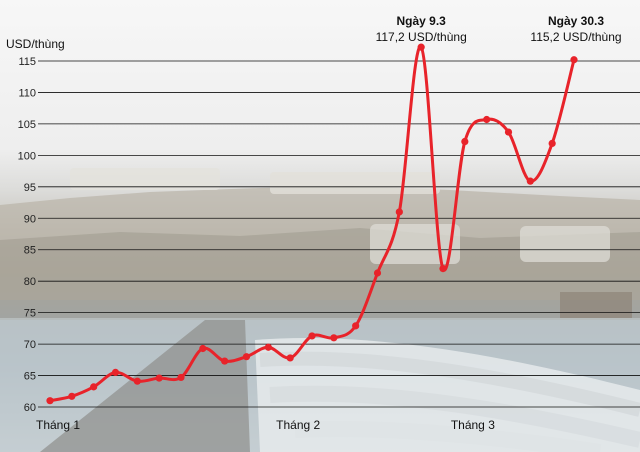 The image size is (640, 452). Describe the element at coordinates (27, 235) in the screenshot. I see `y-axis-ticks: 60 65 70 75 80 85 90 95 100 105 110 115` at that location.